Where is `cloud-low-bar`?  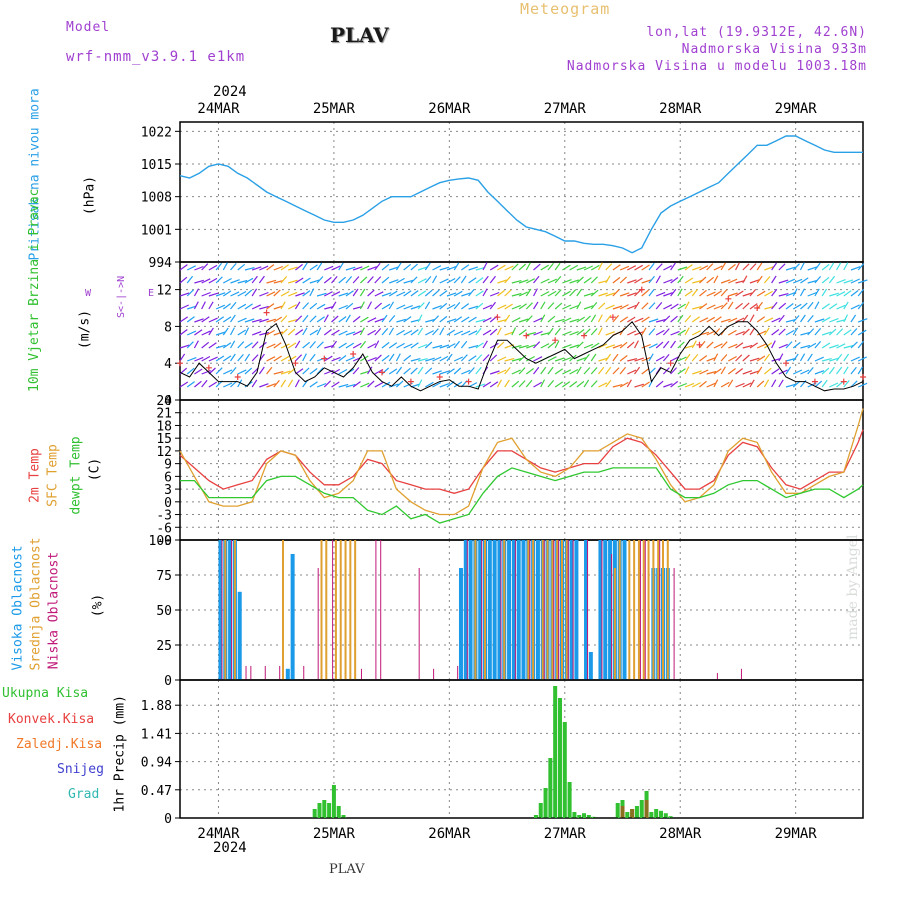 cloud-low-bar is located at coordinates (482, 610).